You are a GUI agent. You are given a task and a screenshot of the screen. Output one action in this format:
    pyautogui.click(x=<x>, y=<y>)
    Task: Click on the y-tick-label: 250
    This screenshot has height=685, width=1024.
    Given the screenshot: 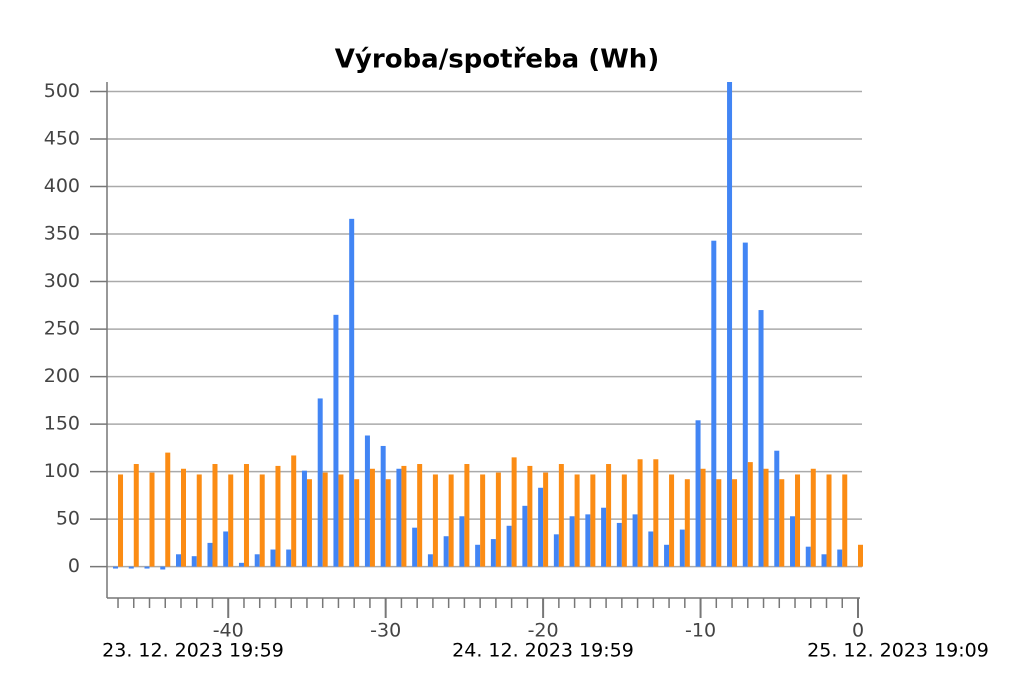 What is the action you would take?
    pyautogui.click(x=62, y=329)
    